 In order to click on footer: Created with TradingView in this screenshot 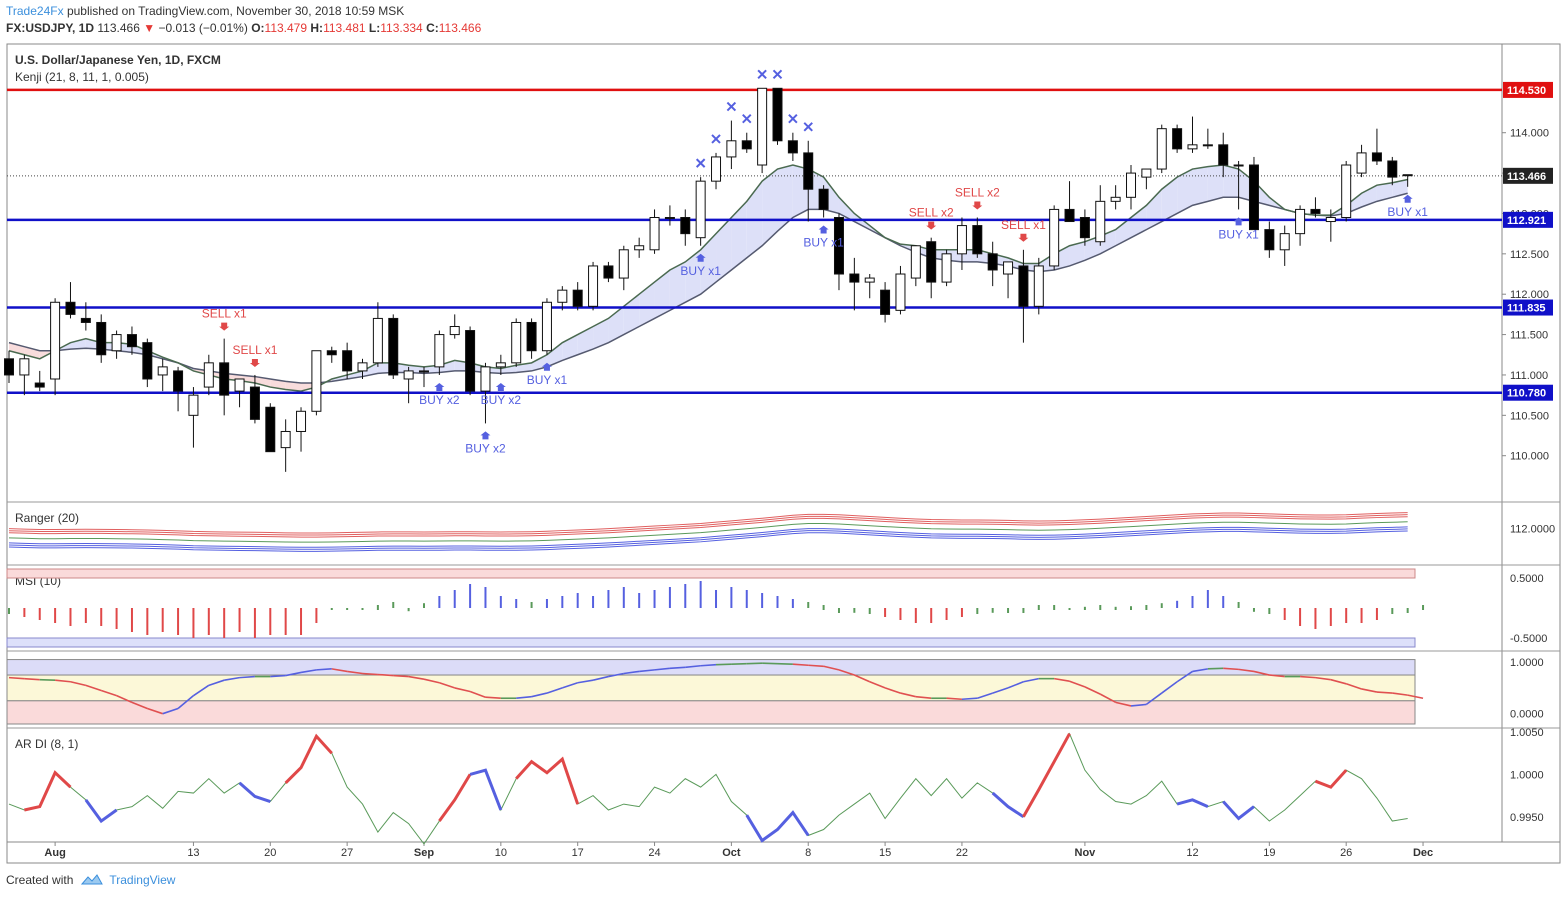, I will do `click(90, 880)`.